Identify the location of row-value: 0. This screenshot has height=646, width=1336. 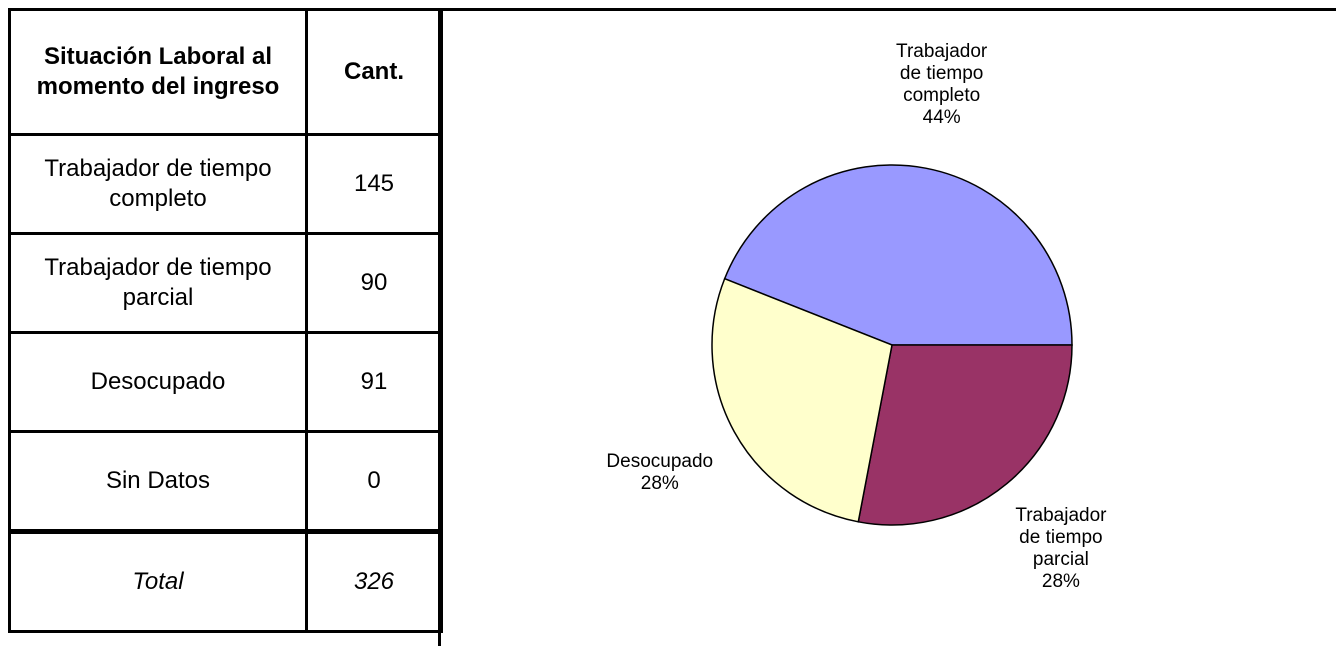
(374, 481).